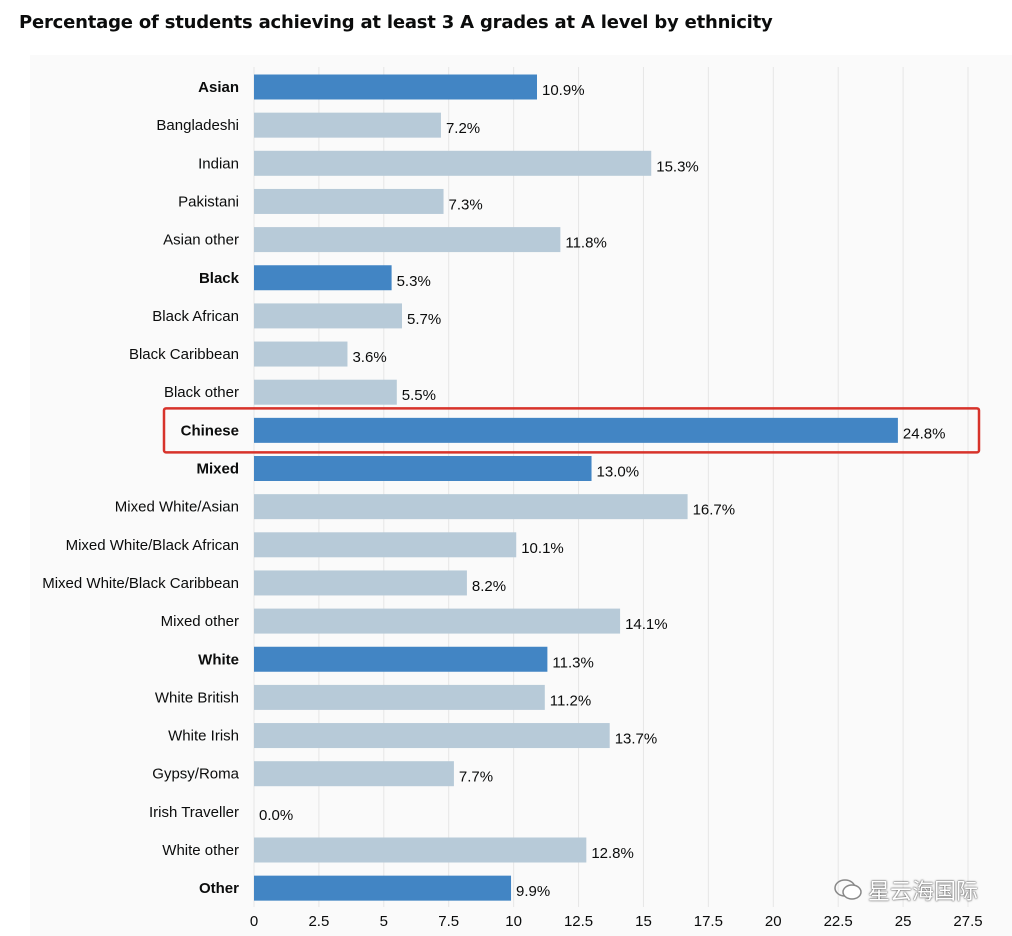 The width and height of the screenshot is (1012, 936). What do you see at coordinates (201, 392) in the screenshot?
I see `category-label: Black other` at bounding box center [201, 392].